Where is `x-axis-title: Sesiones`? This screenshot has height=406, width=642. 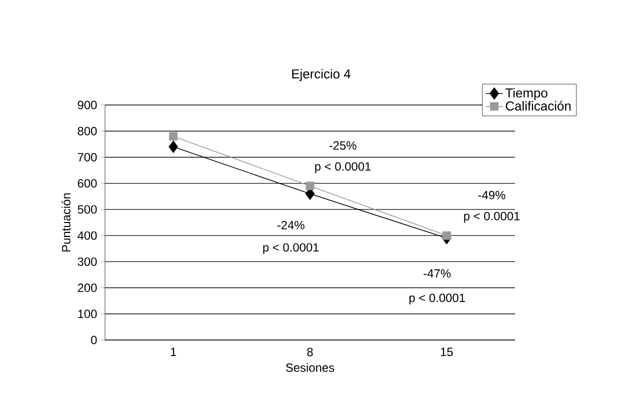 x-axis-title: Sesiones is located at coordinates (310, 367).